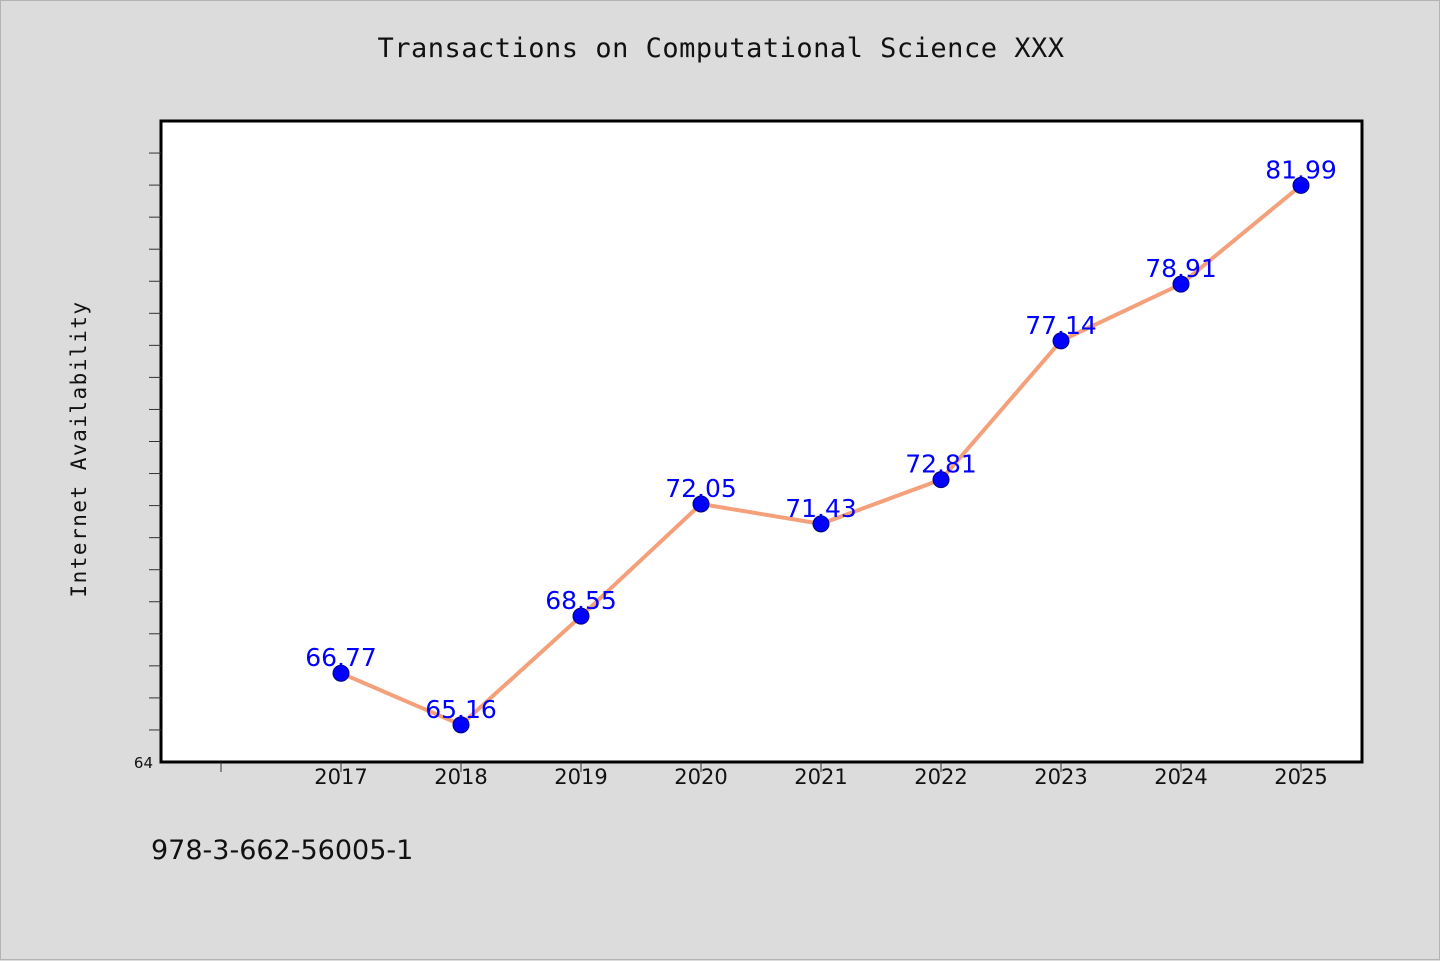 Image resolution: width=1440 pixels, height=961 pixels. What do you see at coordinates (341, 657) in the screenshot?
I see `data-label: 66.77` at bounding box center [341, 657].